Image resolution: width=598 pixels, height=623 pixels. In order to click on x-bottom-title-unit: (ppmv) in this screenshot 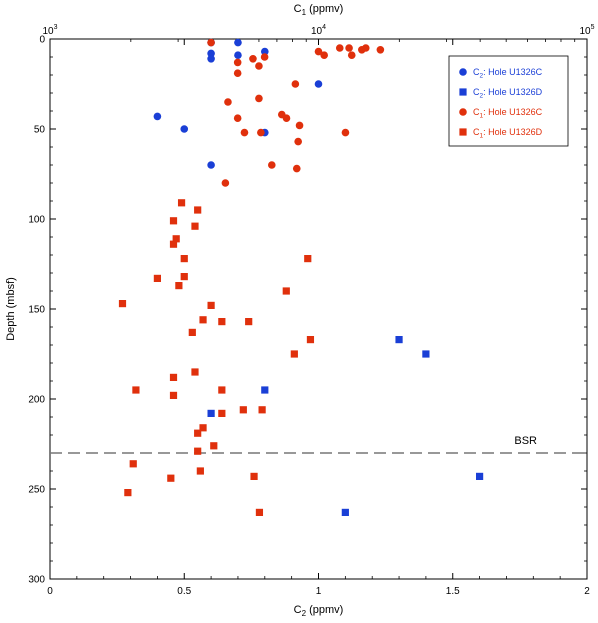, I will do `click(324, 610)`.